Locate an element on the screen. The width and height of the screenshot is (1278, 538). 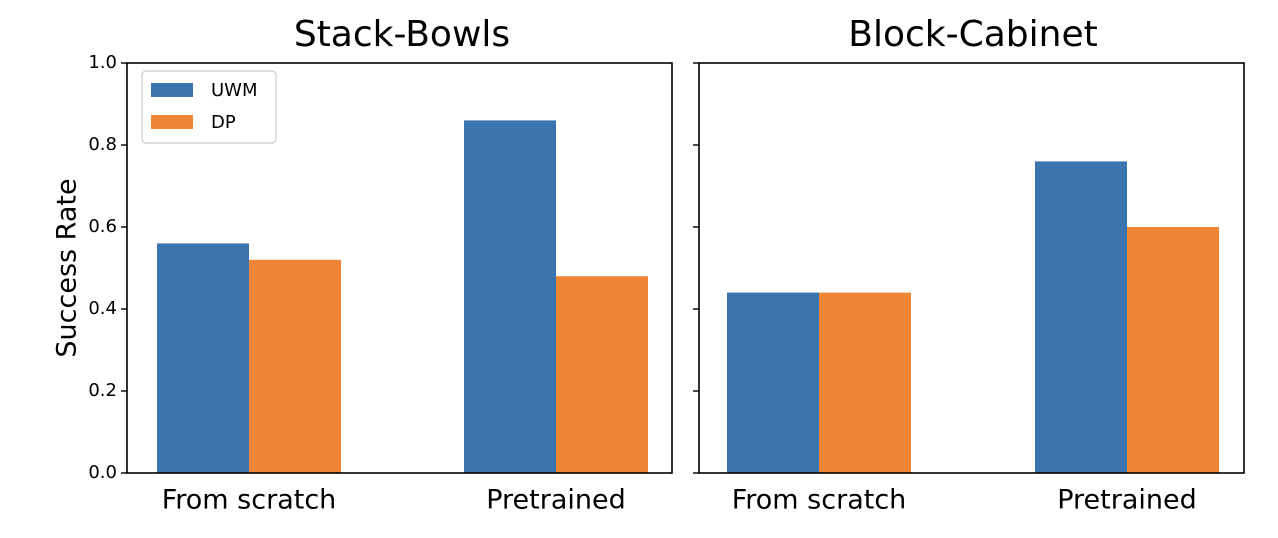
legend-swatch-dp is located at coordinates (172, 122).